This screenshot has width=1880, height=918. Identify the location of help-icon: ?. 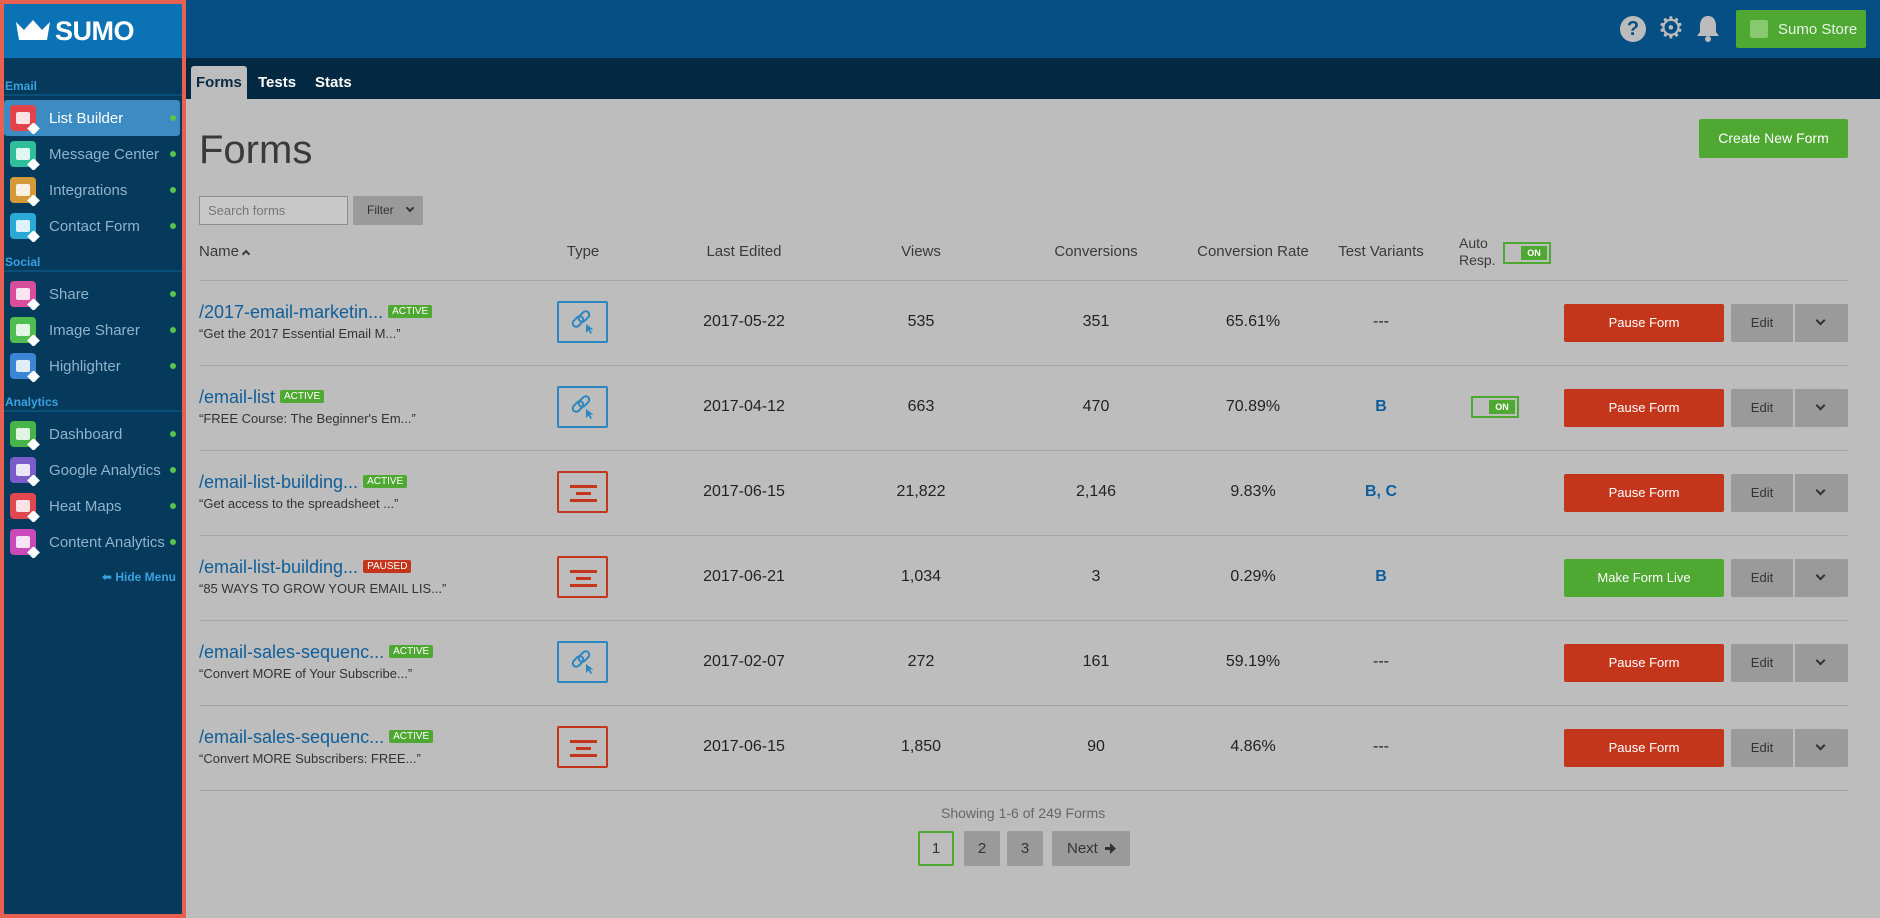
(1633, 29).